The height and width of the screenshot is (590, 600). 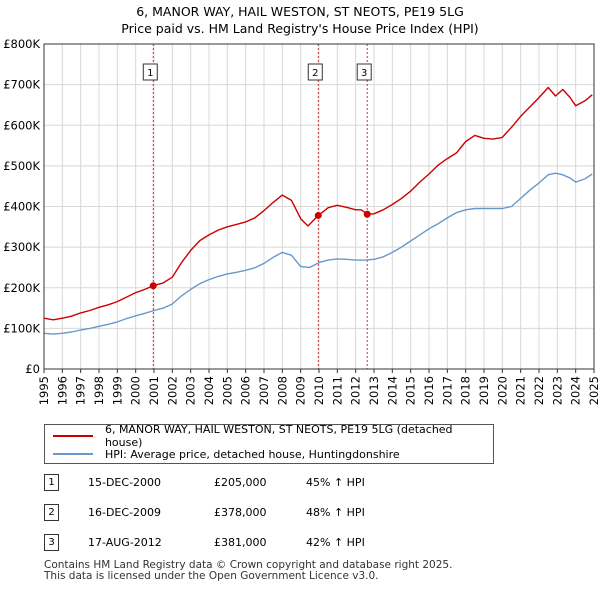 I want to click on x-tick-label: 2014, so click(x=392, y=390).